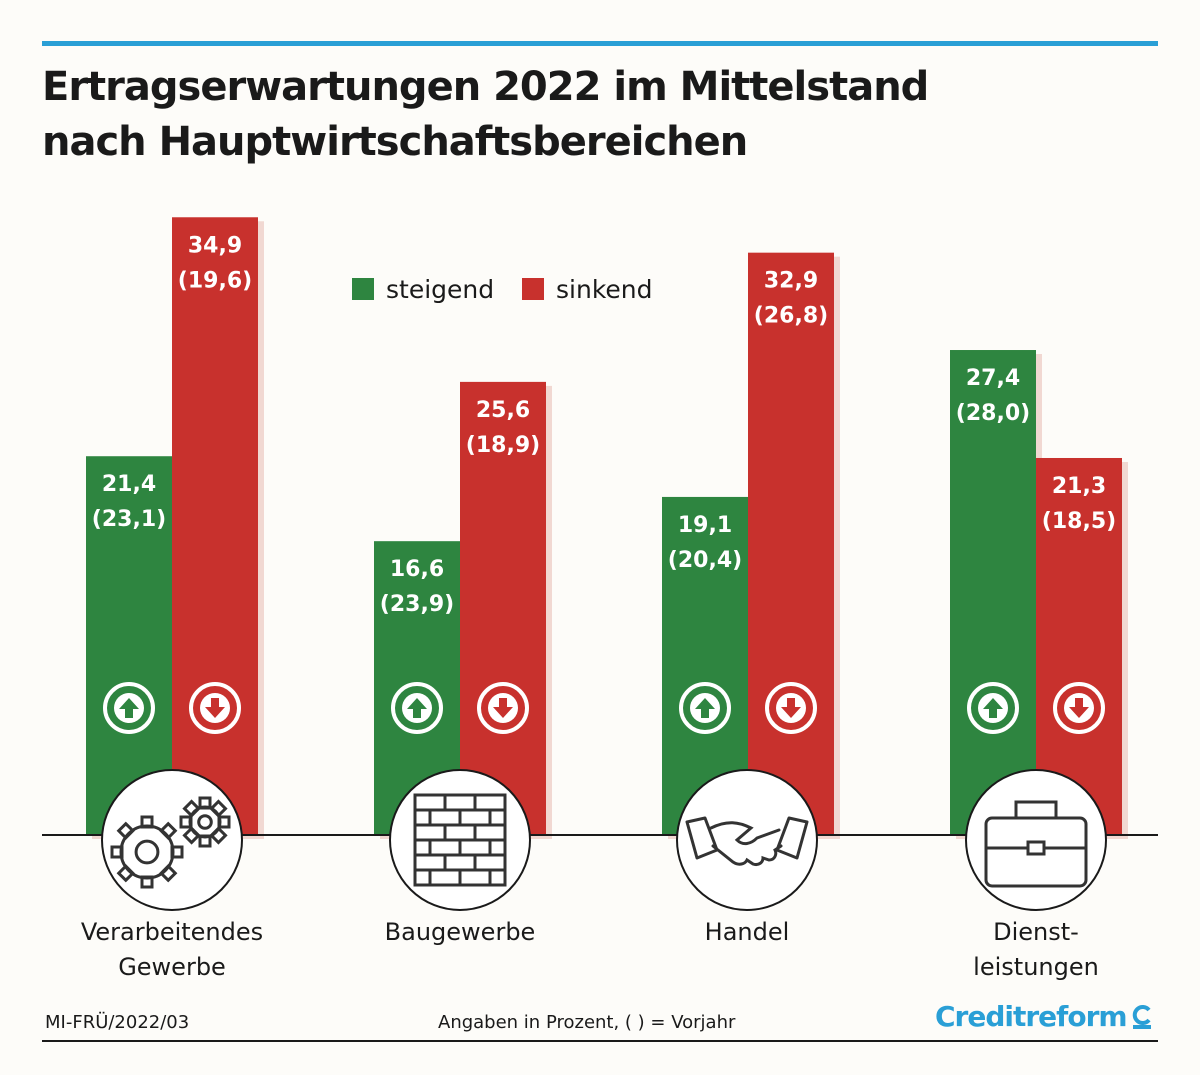 This screenshot has height=1075, width=1200. Describe the element at coordinates (363, 289) in the screenshot. I see `legend-swatch-steigend` at that location.